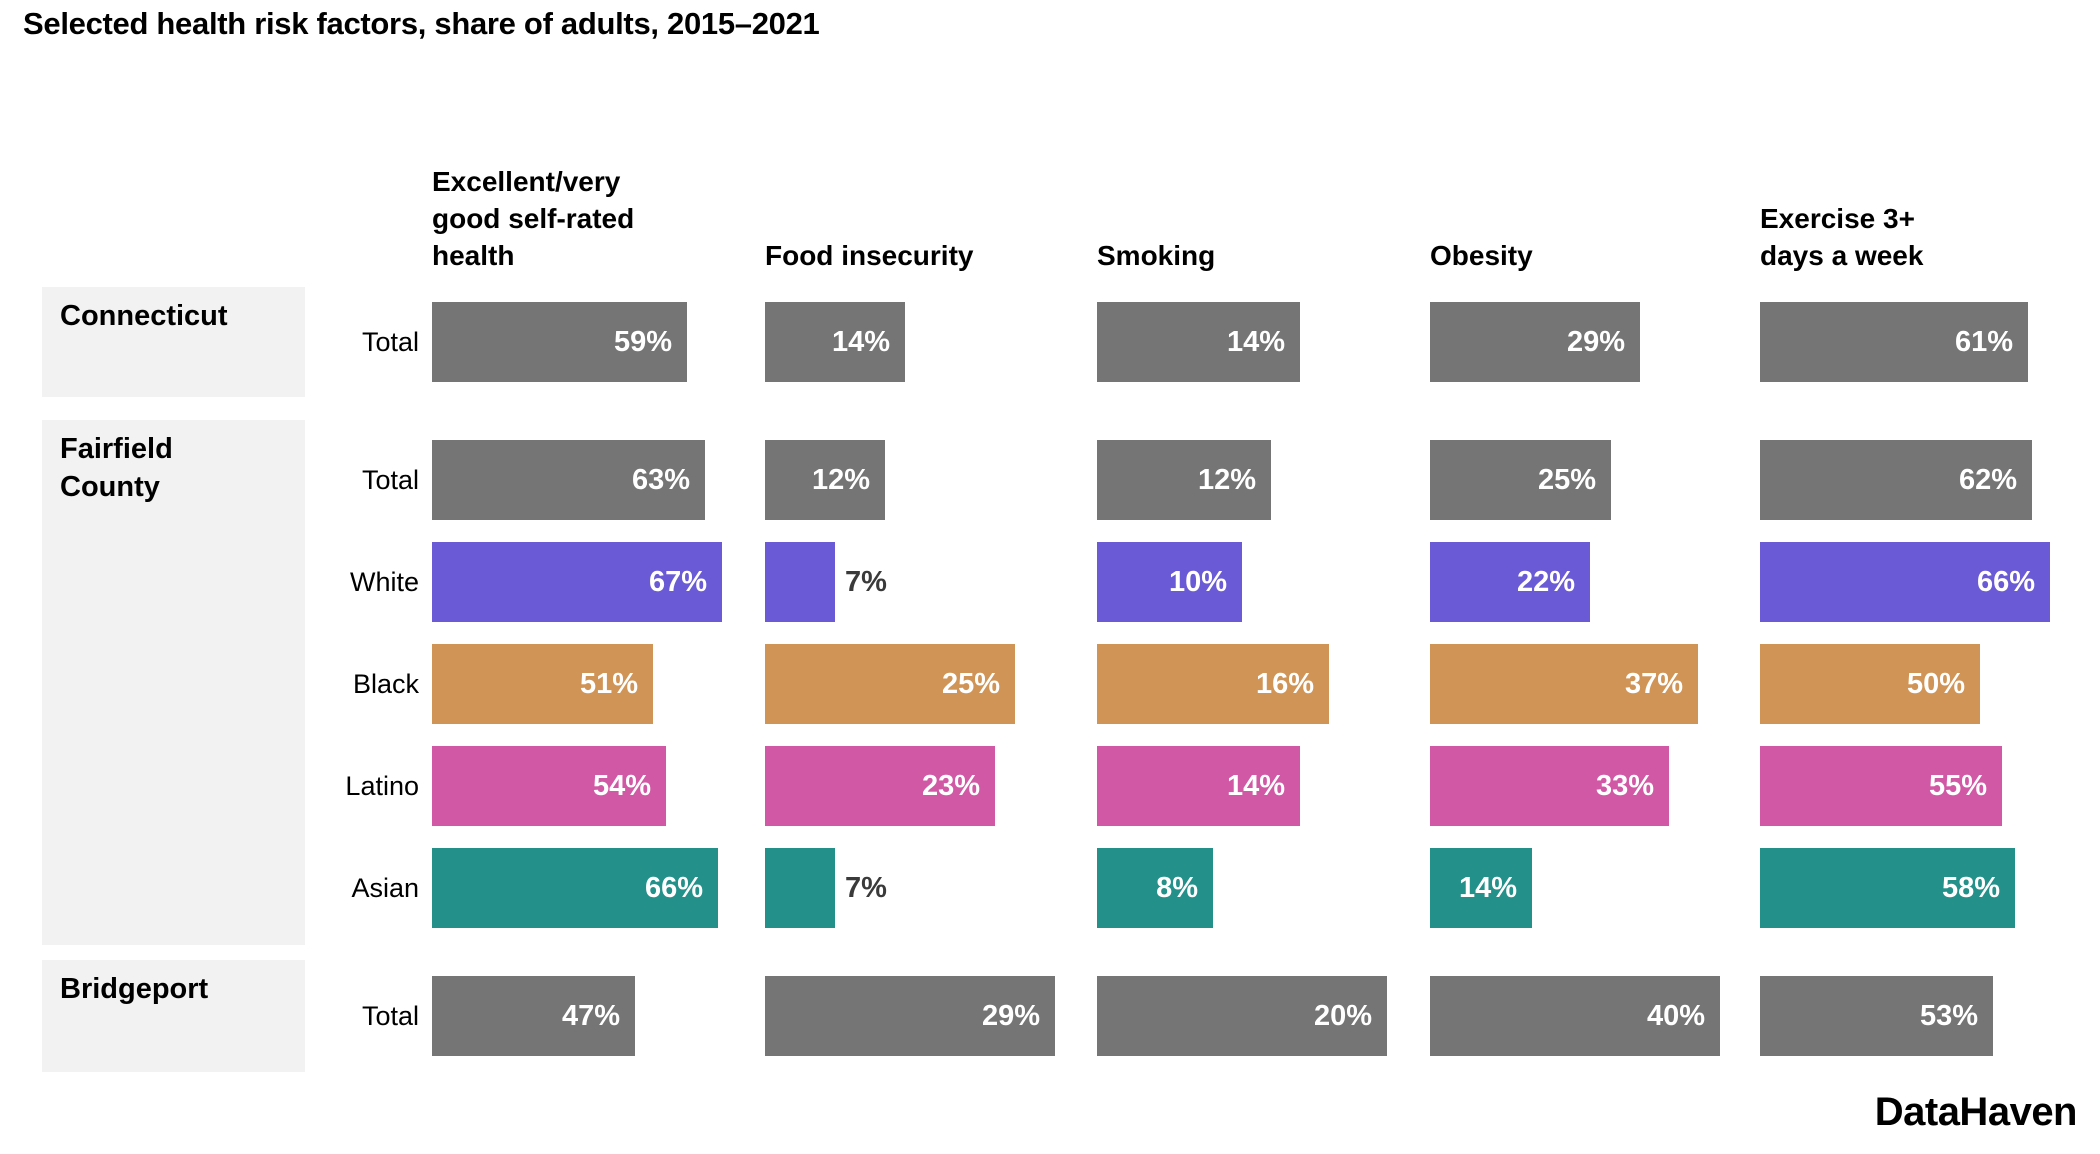  Describe the element at coordinates (1837, 218) in the screenshot. I see `column-header-line: Exercise 3+` at that location.